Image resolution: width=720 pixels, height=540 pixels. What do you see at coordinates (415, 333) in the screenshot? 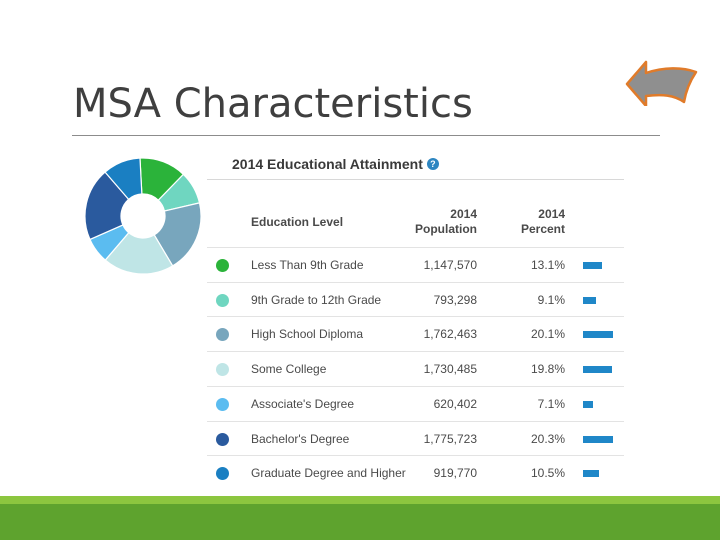
I see `table-row: High School Diploma 1,762,463 20.1%` at bounding box center [415, 333].